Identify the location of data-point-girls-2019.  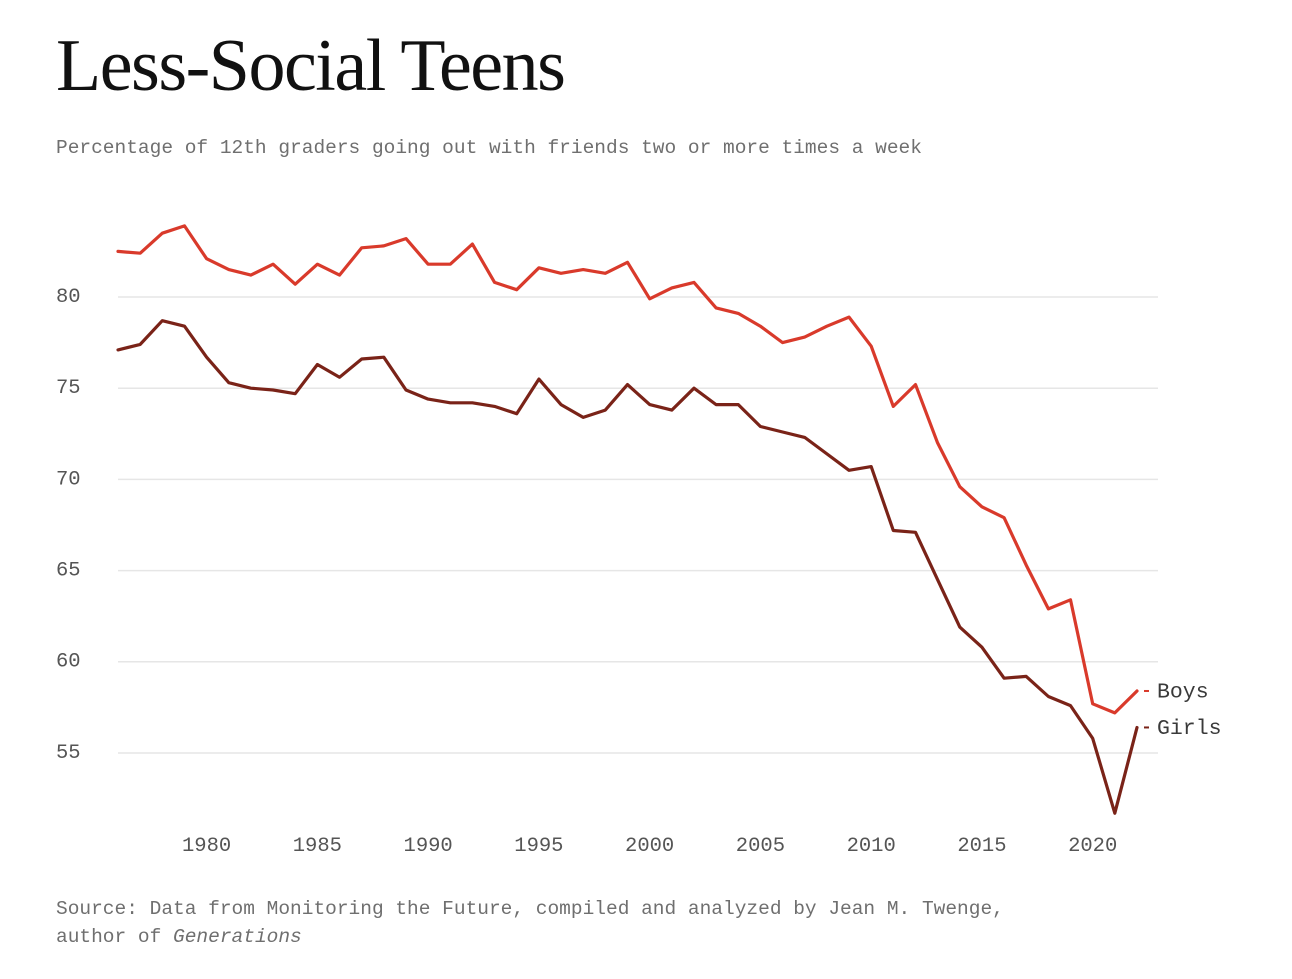
(1070, 705).